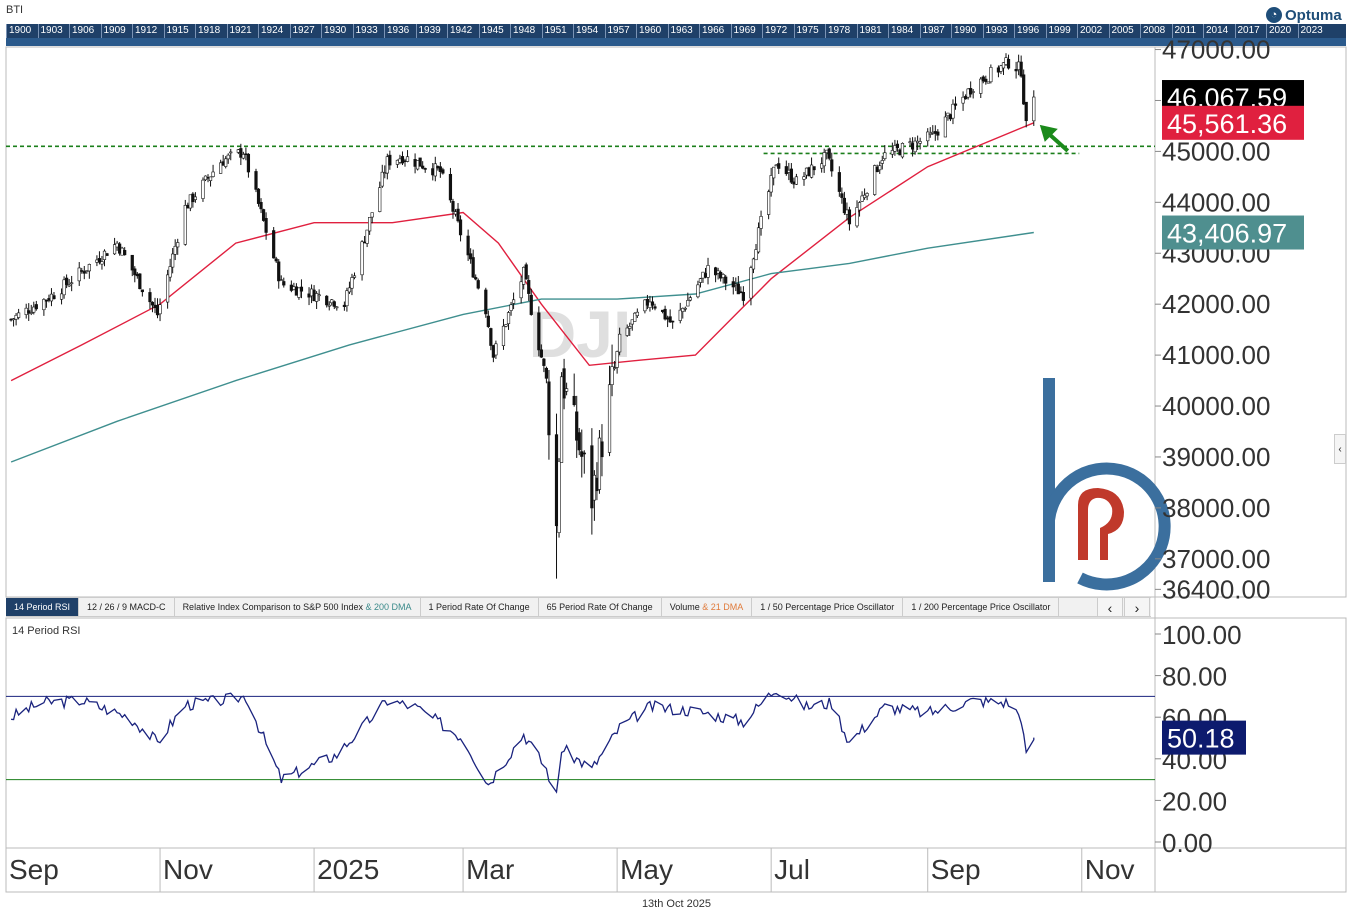  Describe the element at coordinates (127, 607) in the screenshot. I see `indicator-tab: 12 / 26 / 9 MACD-C` at that location.